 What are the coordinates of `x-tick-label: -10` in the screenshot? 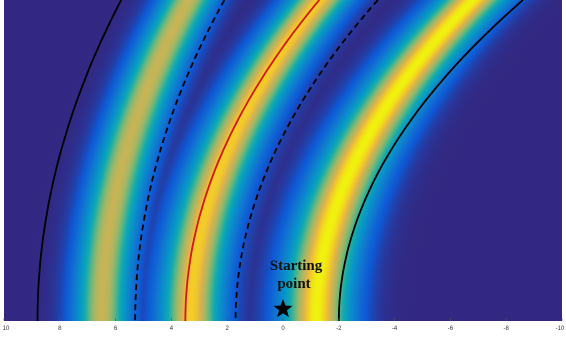 It's located at (560, 329).